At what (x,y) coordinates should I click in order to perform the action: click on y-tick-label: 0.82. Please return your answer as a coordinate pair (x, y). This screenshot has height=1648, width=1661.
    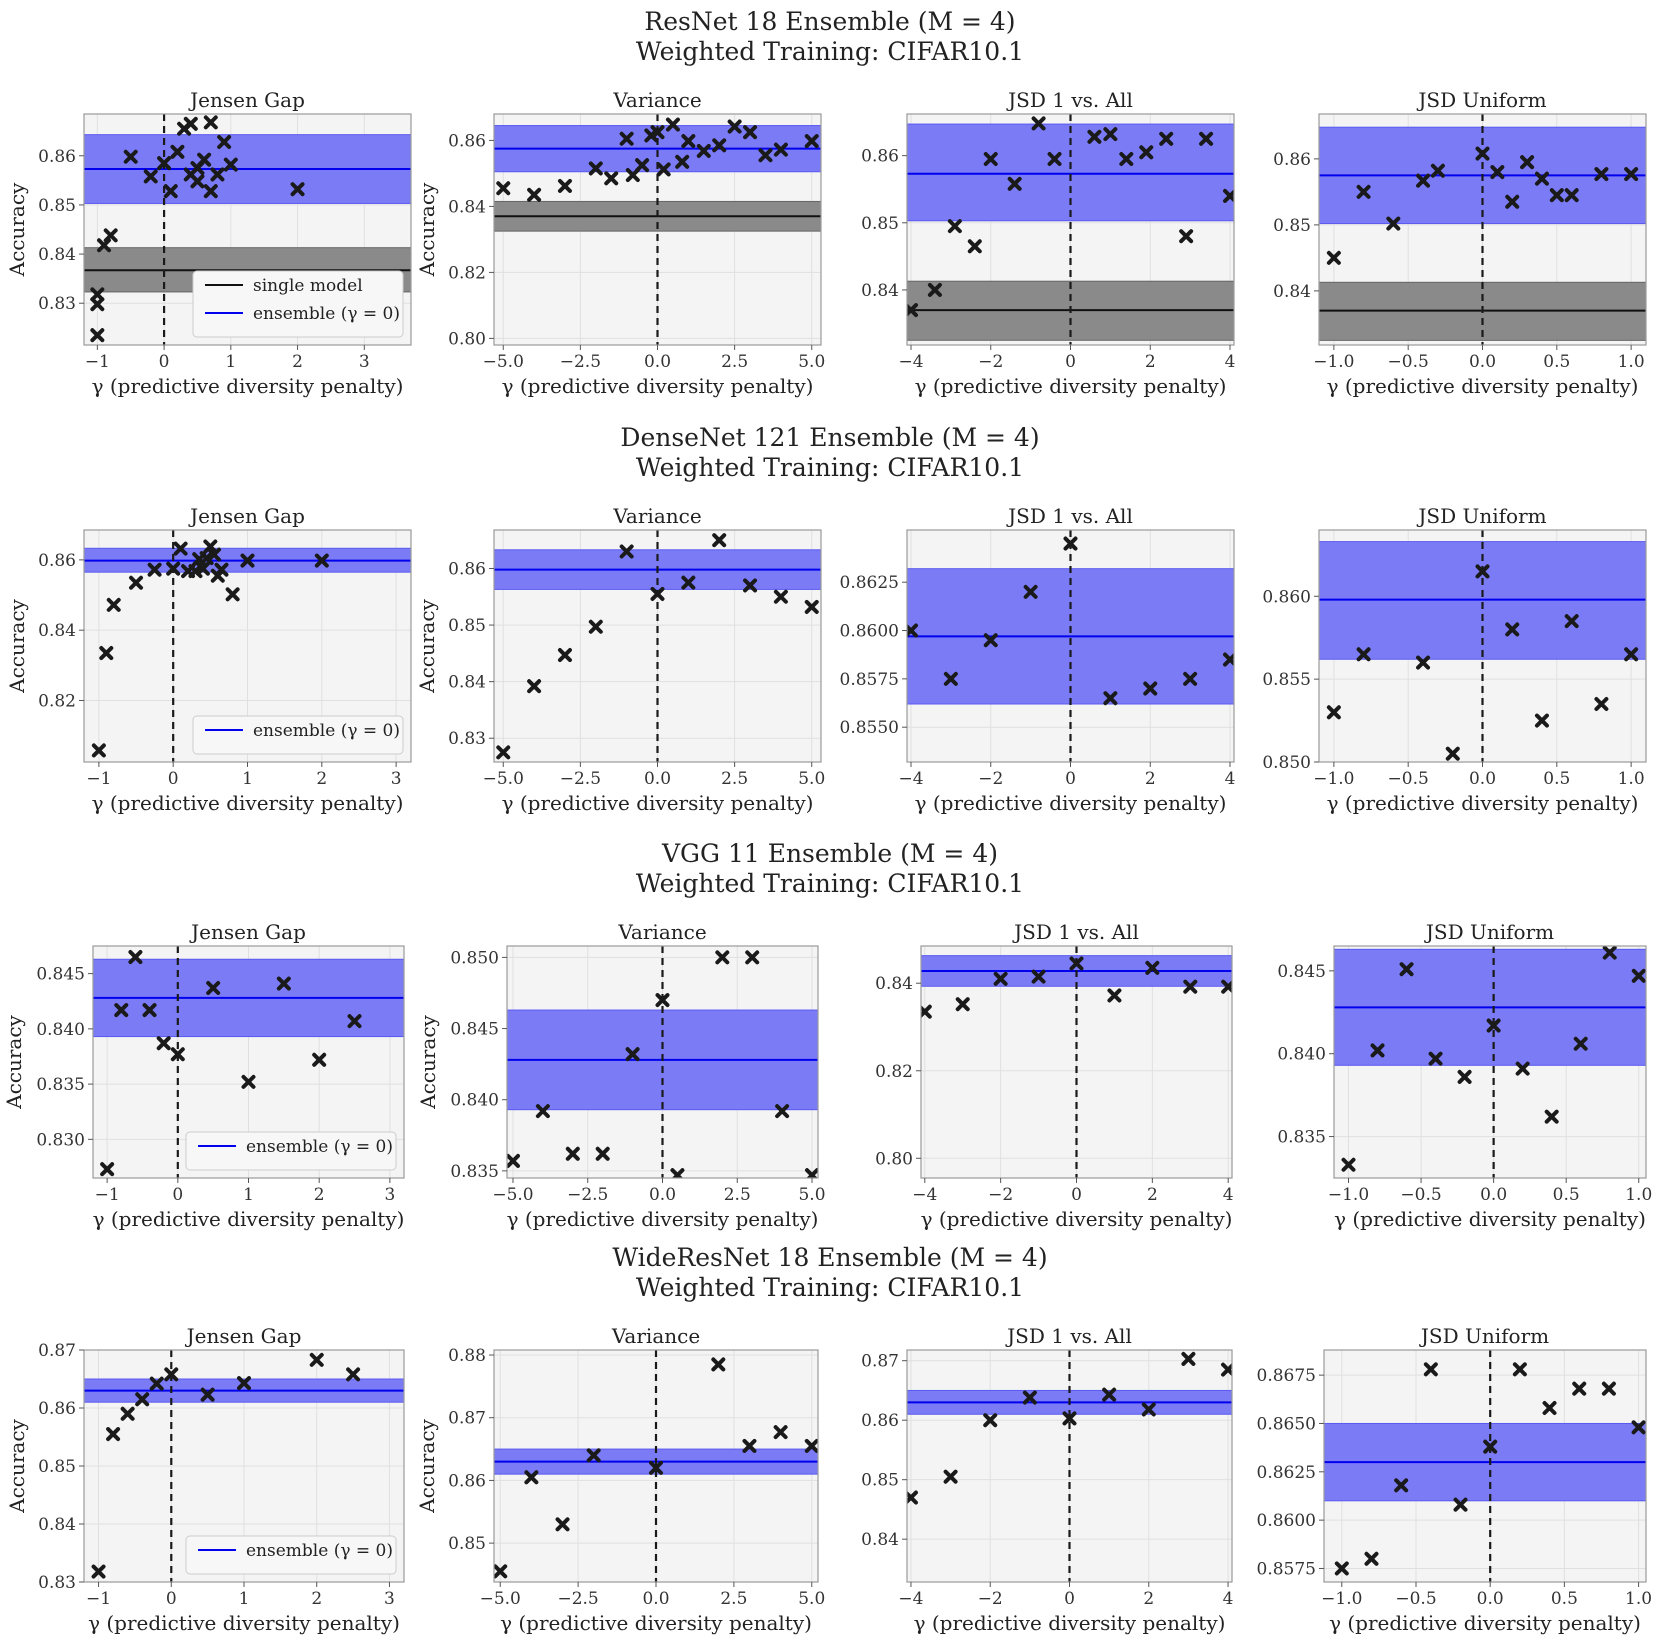
    Looking at the image, I should click on (894, 1072).